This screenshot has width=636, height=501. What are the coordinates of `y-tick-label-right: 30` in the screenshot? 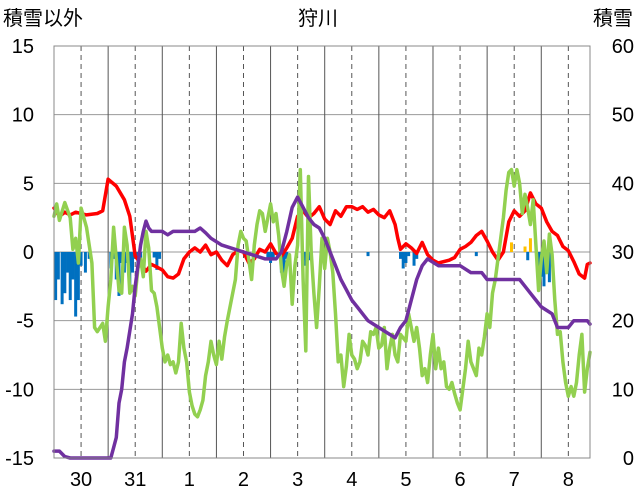 It's located at (623, 253).